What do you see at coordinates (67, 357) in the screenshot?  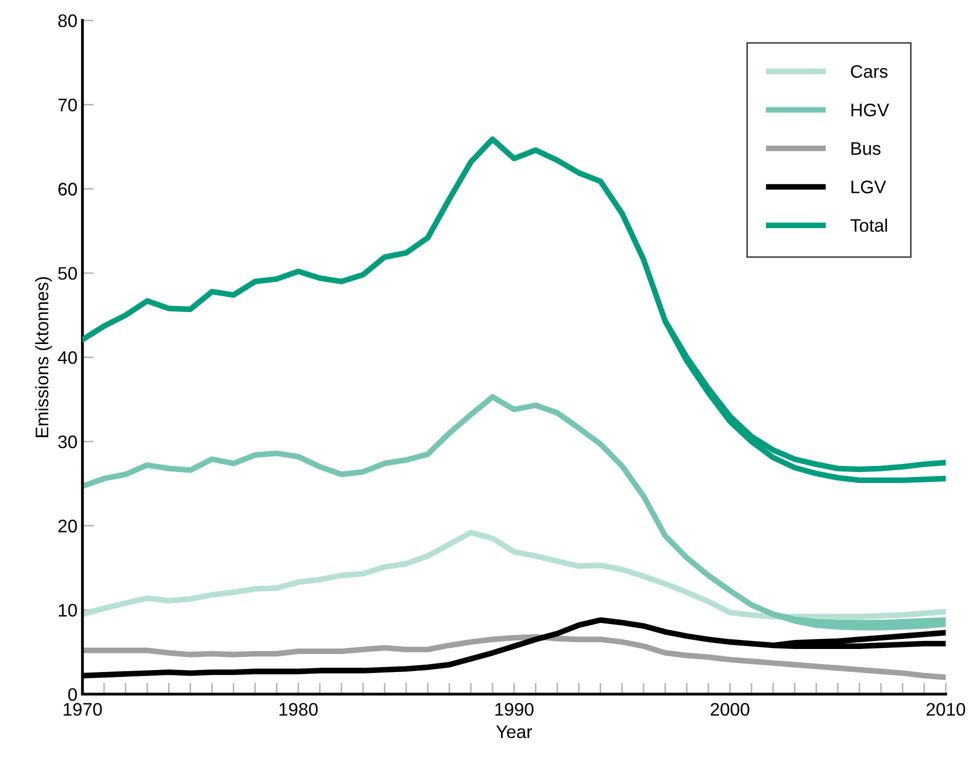 I see `y-tick-label: 40` at bounding box center [67, 357].